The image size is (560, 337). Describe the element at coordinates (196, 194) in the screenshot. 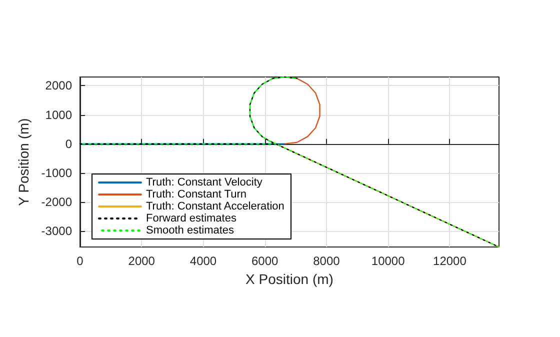

I see `legend-label: Truth: Constant Turn` at that location.